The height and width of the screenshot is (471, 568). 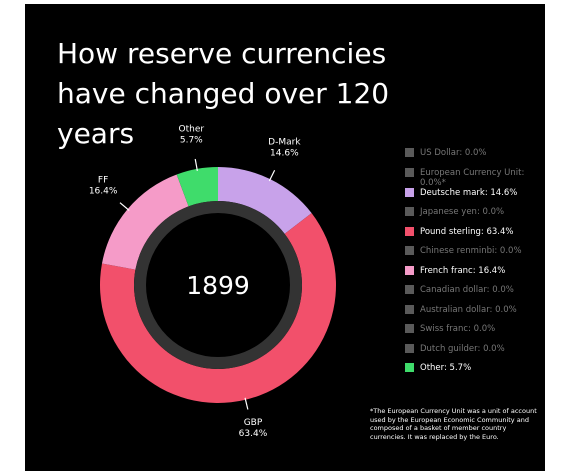 What do you see at coordinates (458, 329) in the screenshot?
I see `legend-label: Swiss franc: 0.0%` at bounding box center [458, 329].